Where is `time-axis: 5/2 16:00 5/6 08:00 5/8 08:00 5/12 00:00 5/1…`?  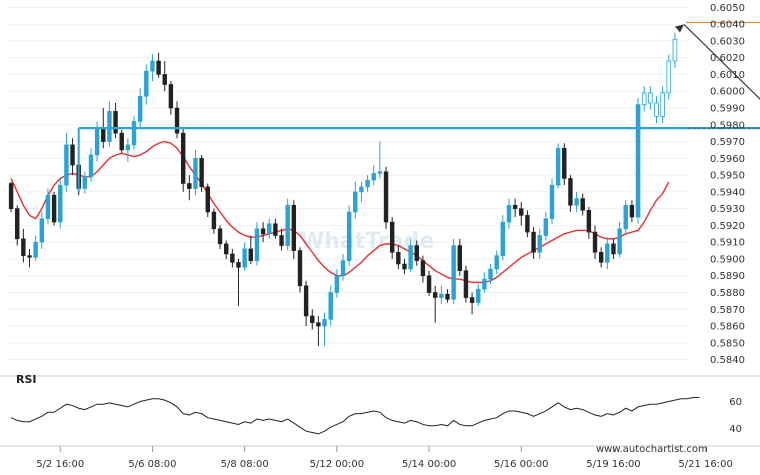
time-axis: 5/2 16:00 5/6 08:00 5/8 08:00 5/12 00:00 5/1… is located at coordinates (380, 457).